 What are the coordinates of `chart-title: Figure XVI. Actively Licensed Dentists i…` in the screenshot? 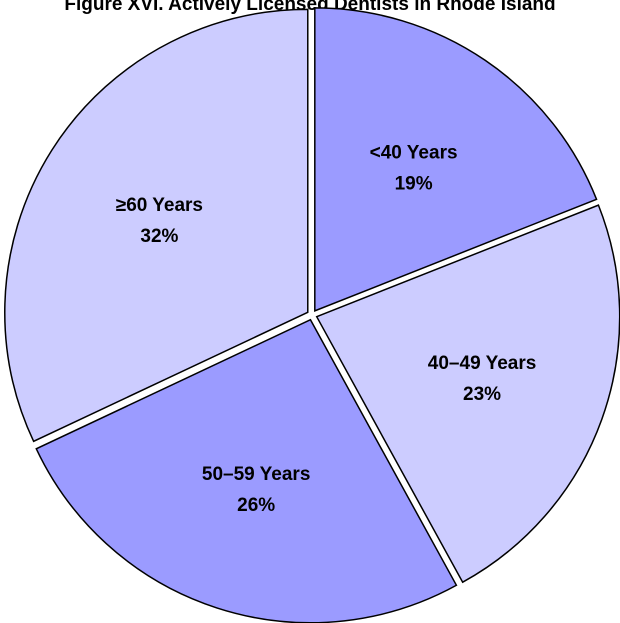 It's located at (310, 7).